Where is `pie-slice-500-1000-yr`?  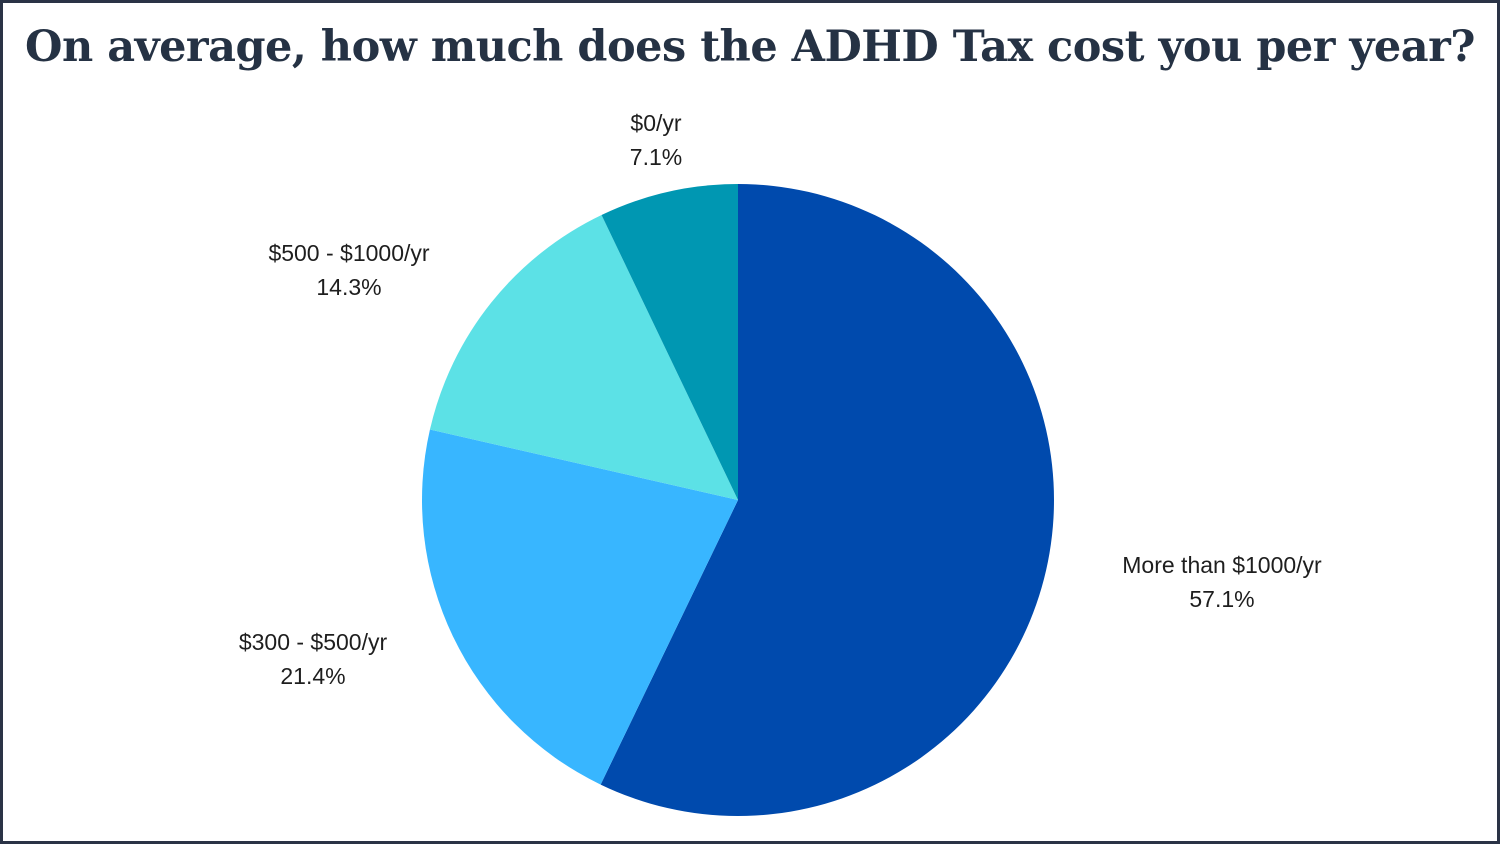 pie-slice-500-1000-yr is located at coordinates (583, 357).